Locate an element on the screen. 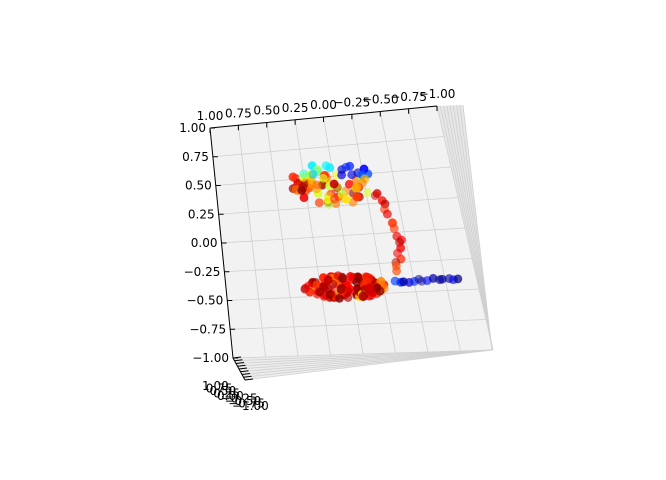  z-axis-ticks: 1.00 0.75 0.50 0.25 0.00 −0.25 −0.50 −0.75 −1.00 is located at coordinates (208, 243).